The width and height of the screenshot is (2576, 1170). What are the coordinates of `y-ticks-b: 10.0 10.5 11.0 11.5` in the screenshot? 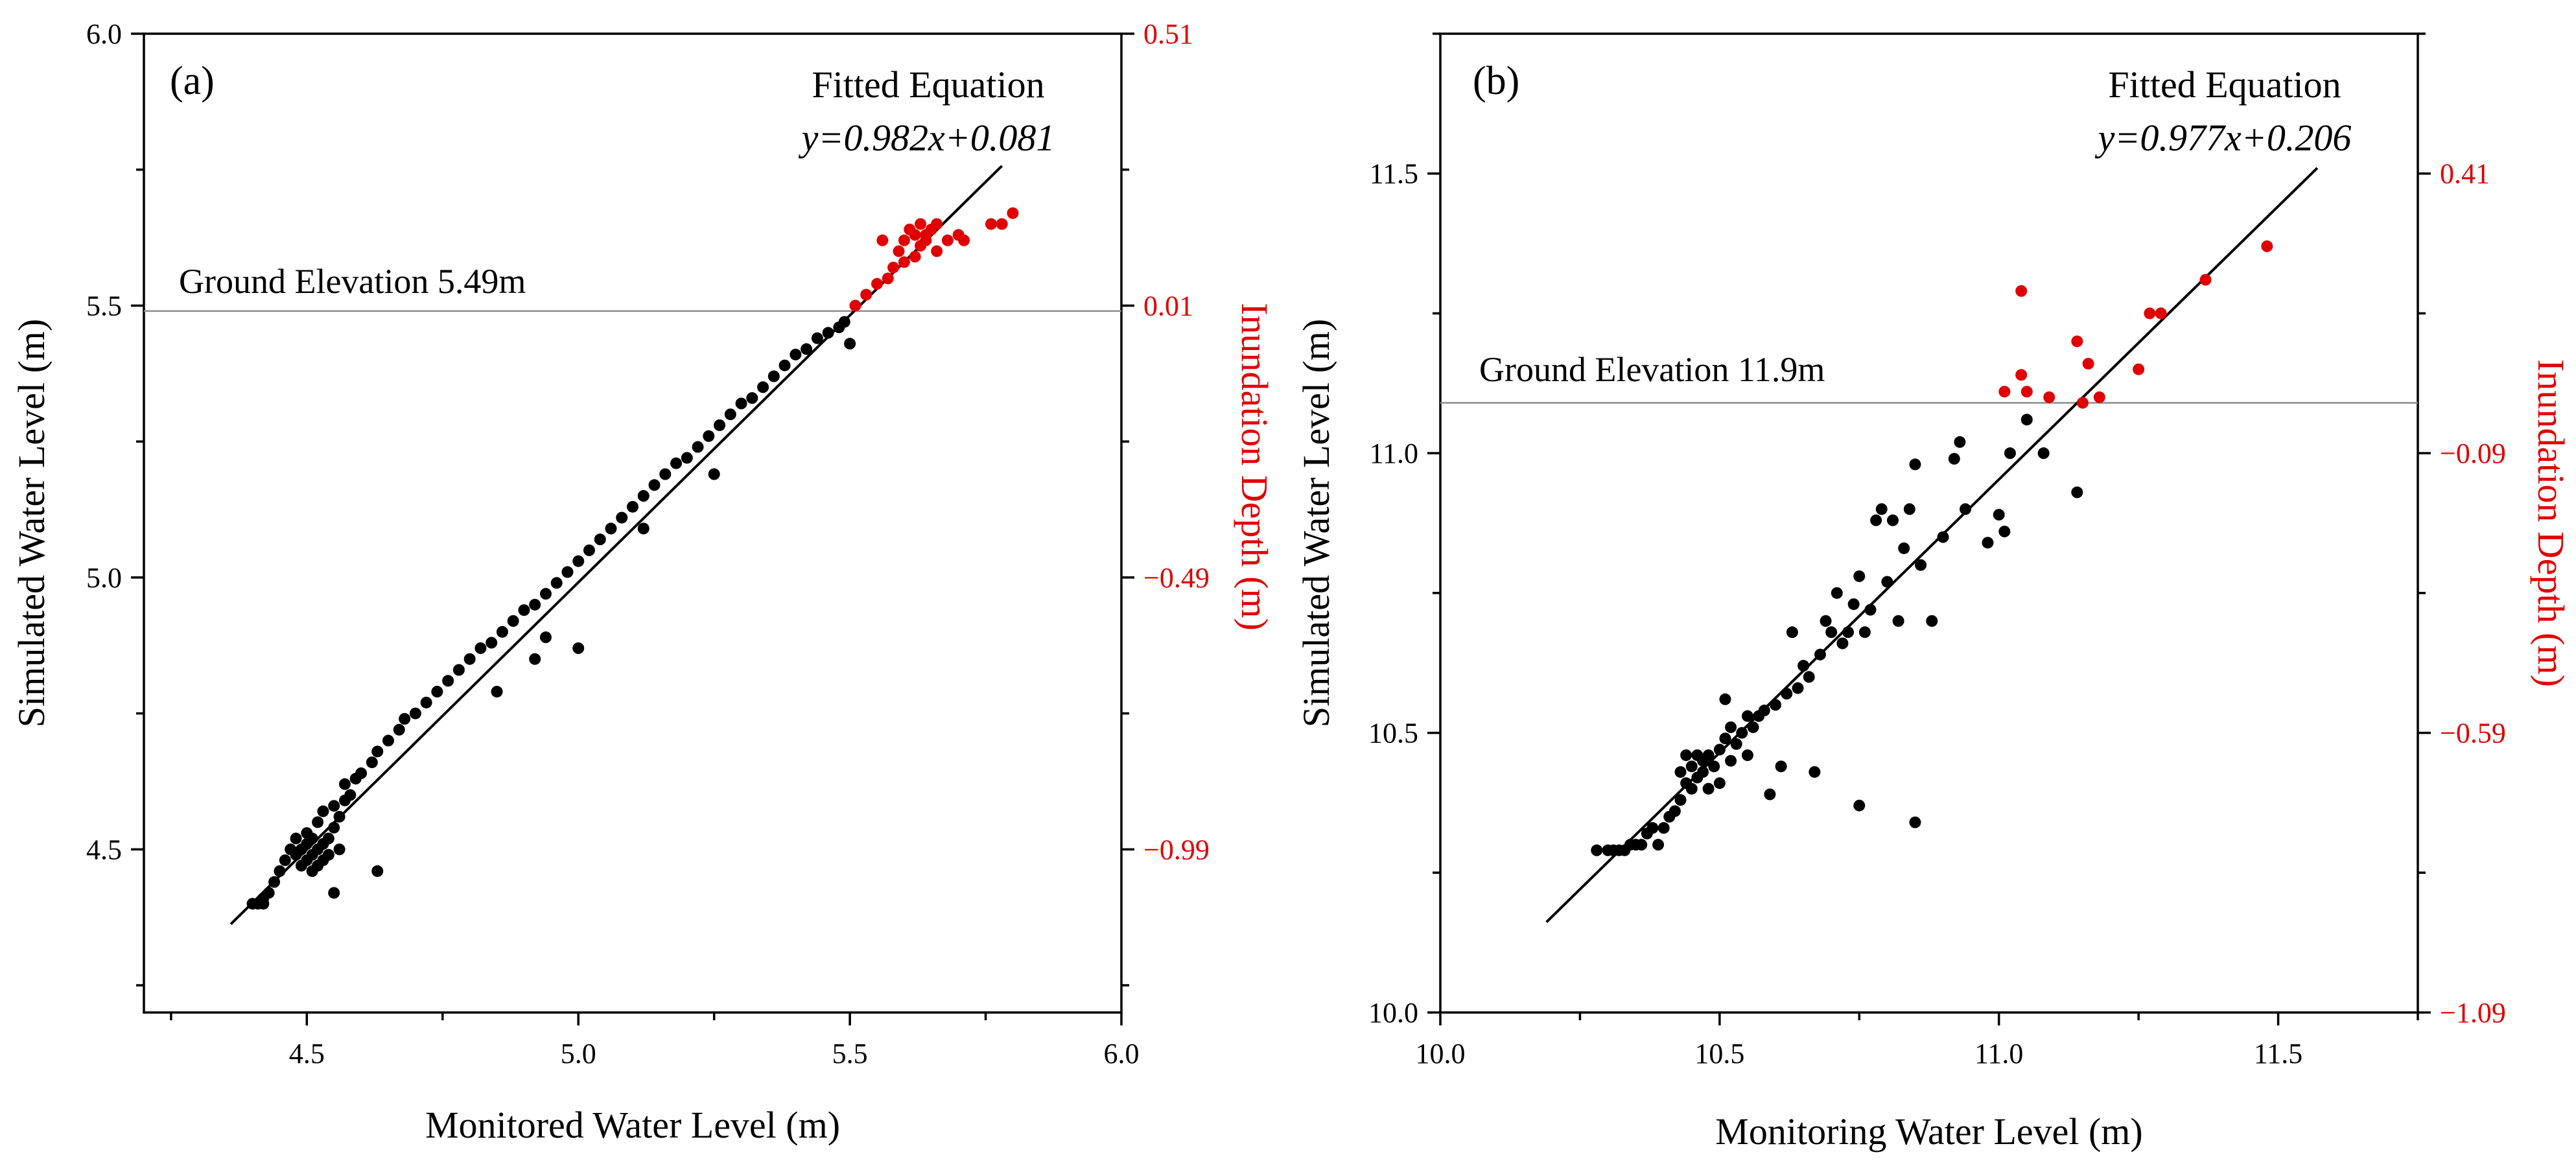 It's located at (1404, 530).